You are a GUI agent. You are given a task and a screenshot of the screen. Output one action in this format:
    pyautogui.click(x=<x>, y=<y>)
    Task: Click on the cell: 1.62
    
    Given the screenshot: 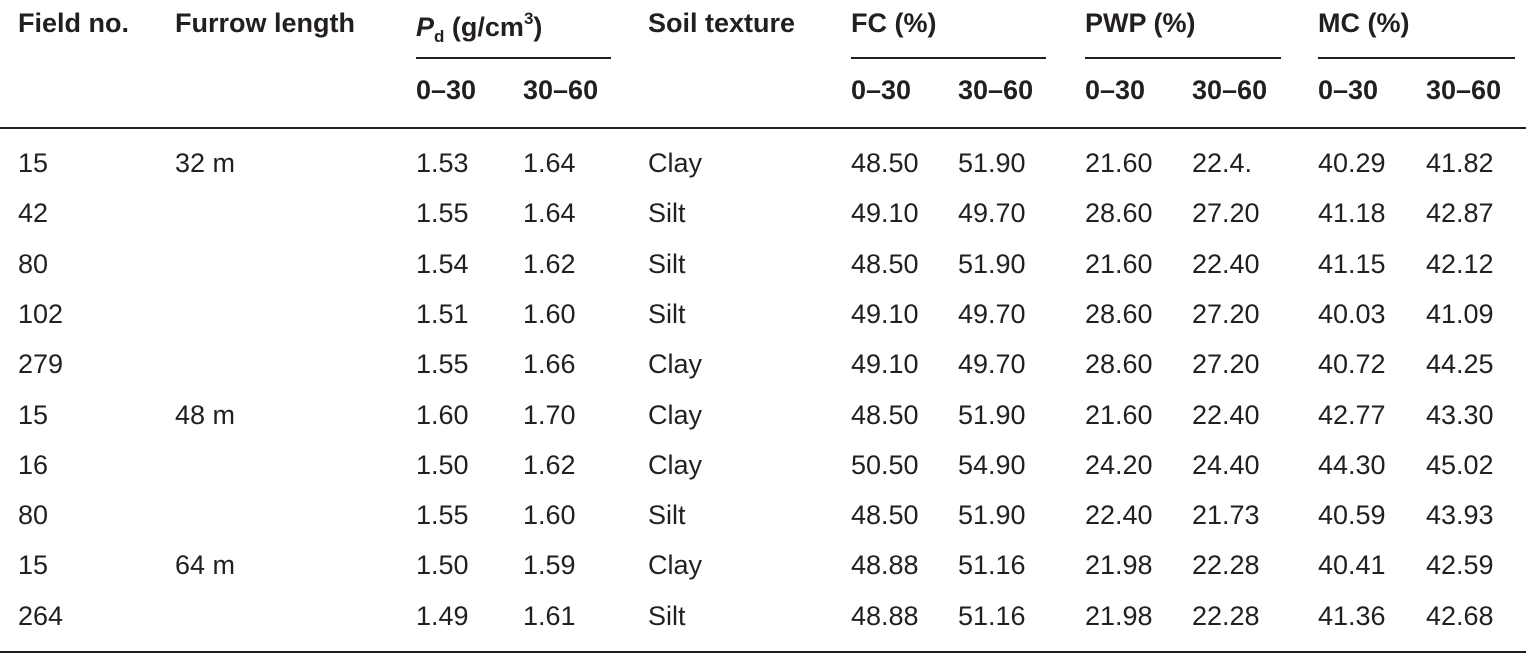 What is the action you would take?
    pyautogui.click(x=549, y=464)
    